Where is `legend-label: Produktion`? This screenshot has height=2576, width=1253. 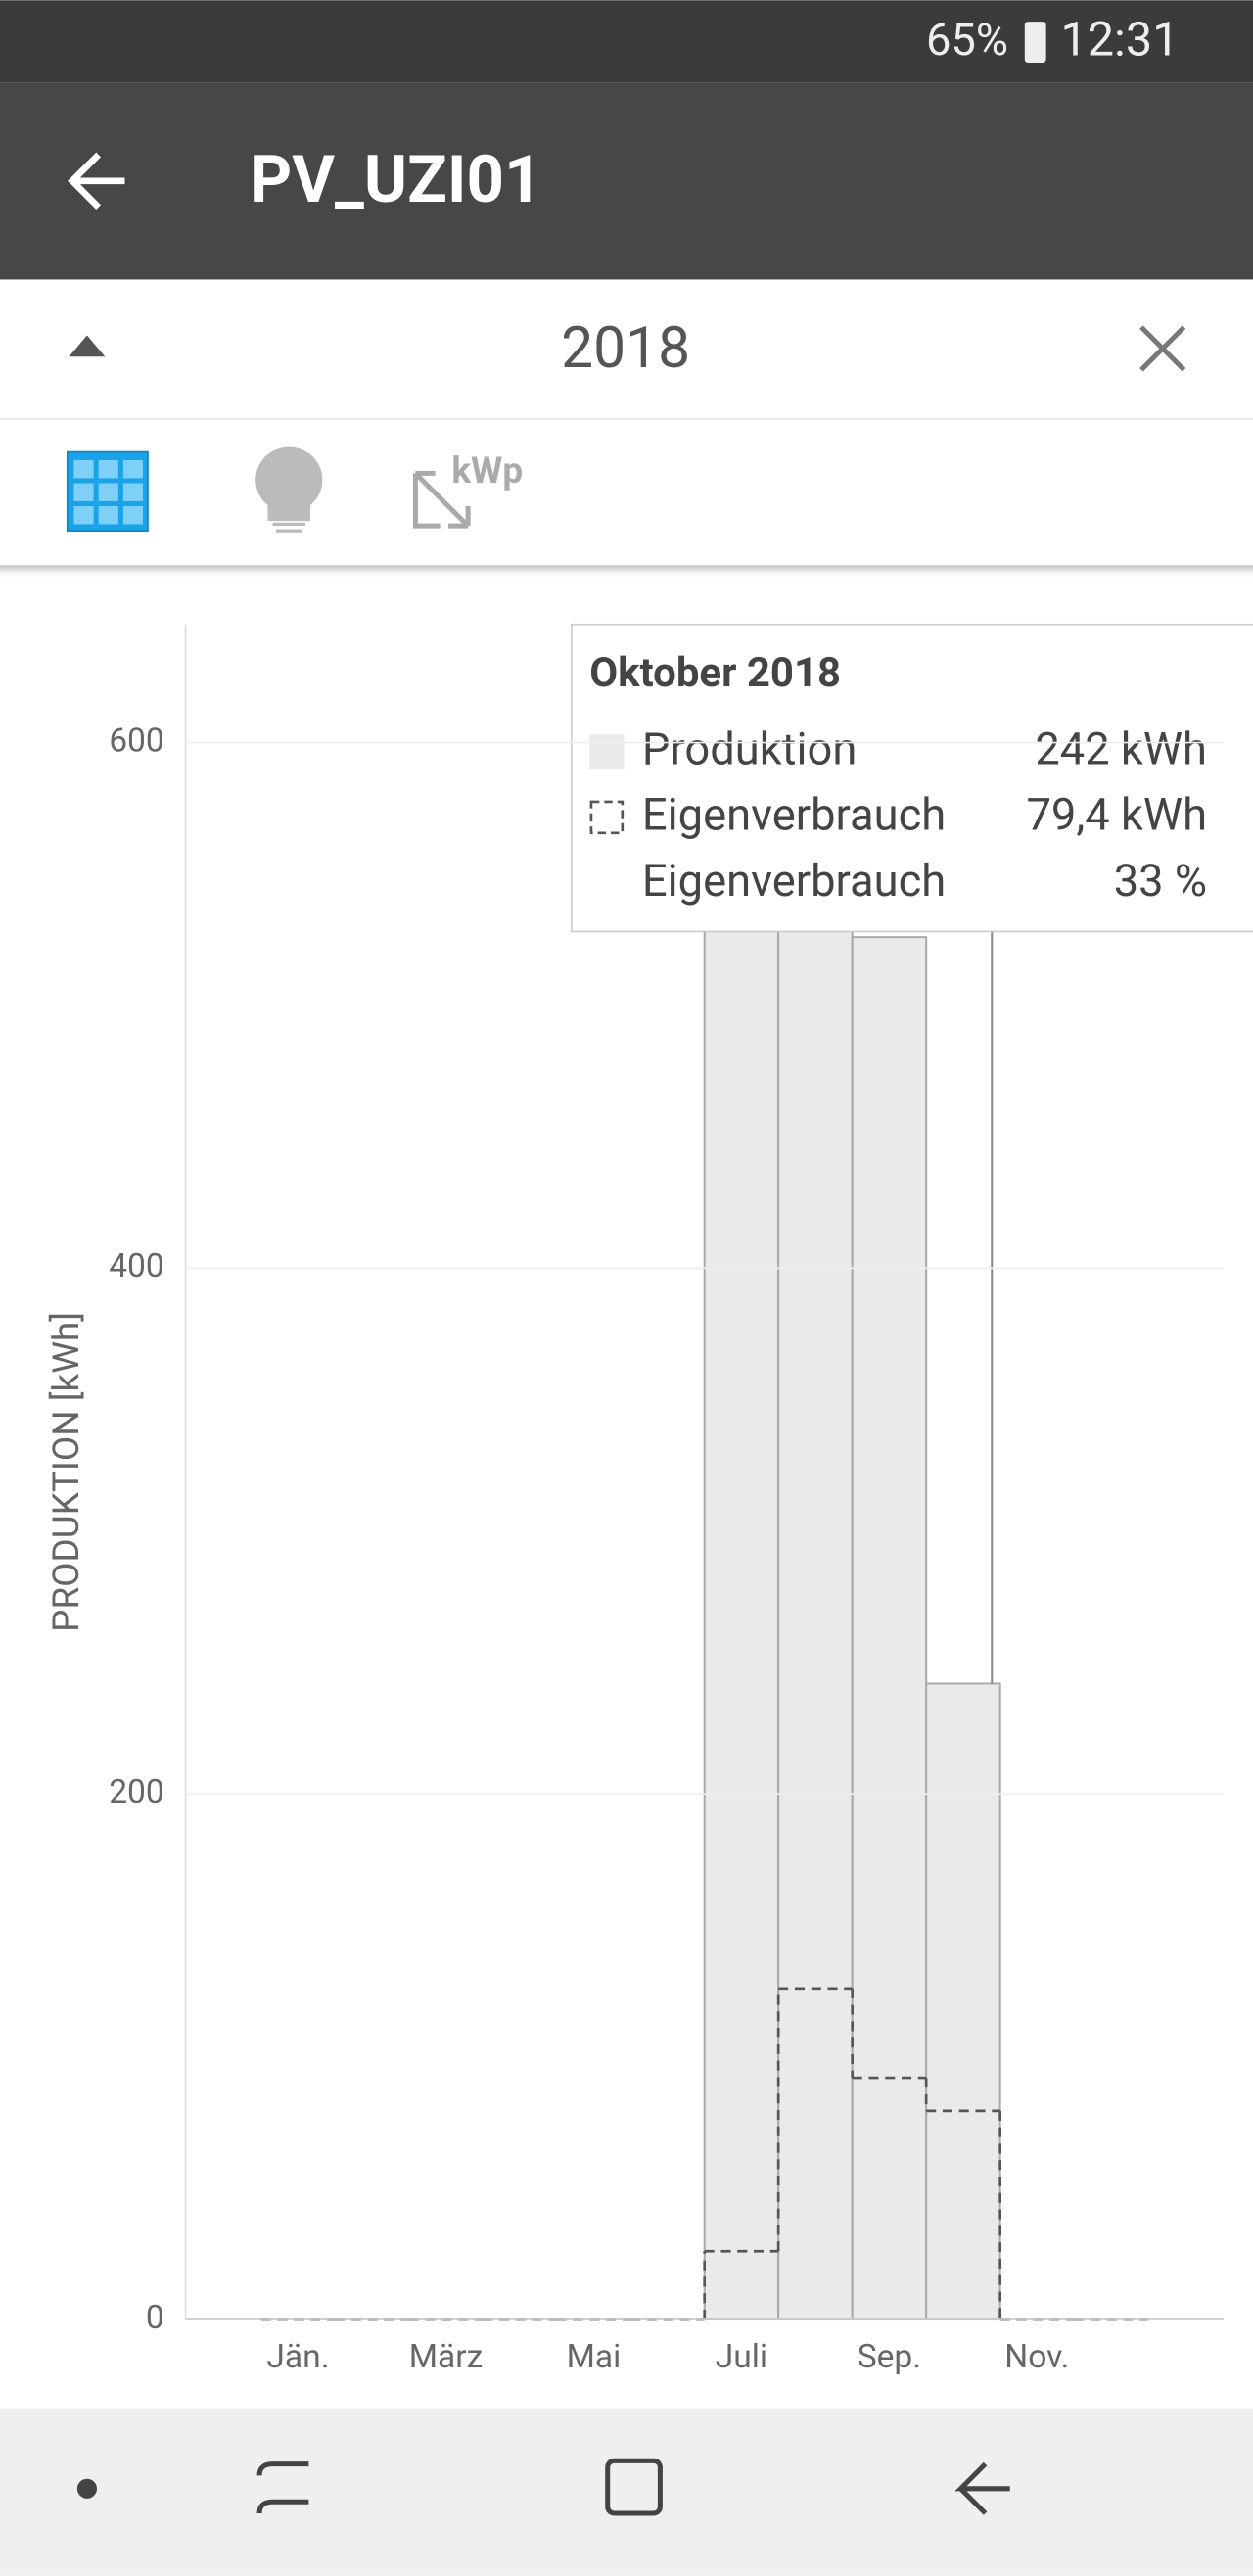 legend-label: Produktion is located at coordinates (749, 750).